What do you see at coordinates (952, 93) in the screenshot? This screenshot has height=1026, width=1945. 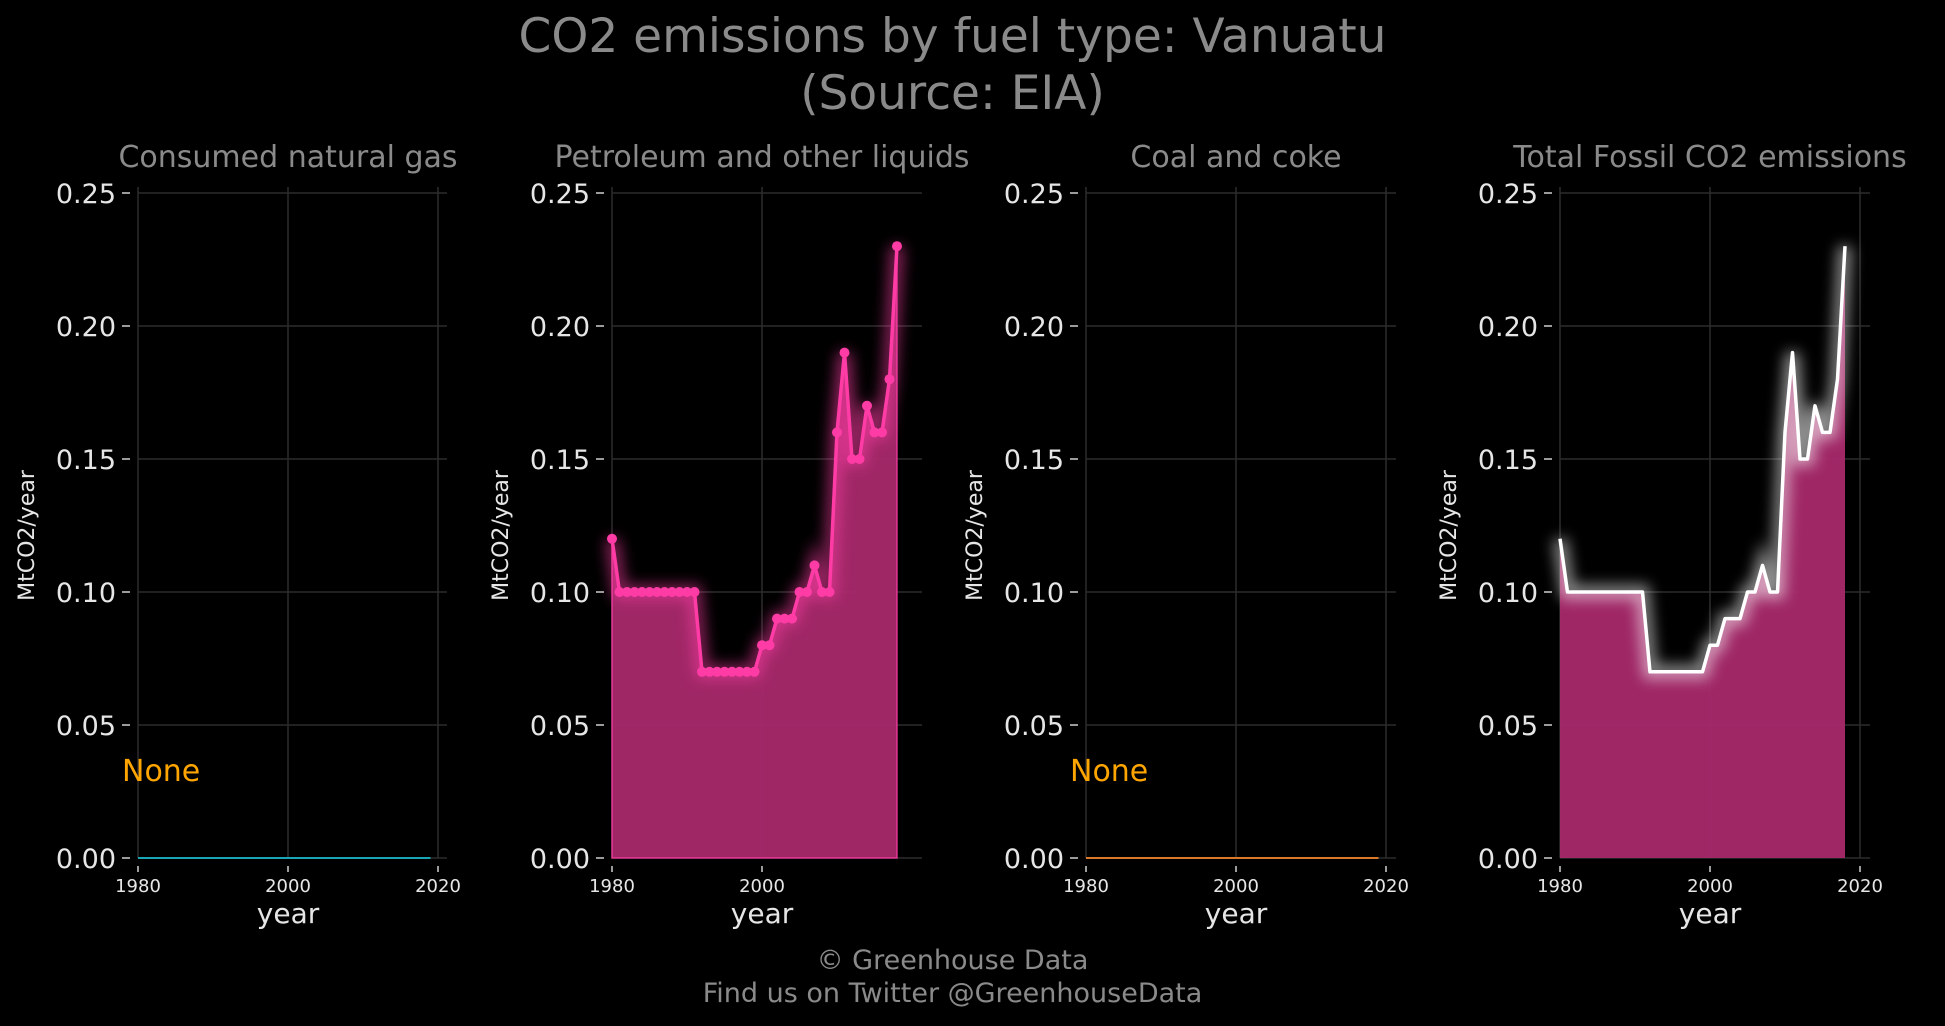 I see `chart-title-line-2: (Source: EIA)` at bounding box center [952, 93].